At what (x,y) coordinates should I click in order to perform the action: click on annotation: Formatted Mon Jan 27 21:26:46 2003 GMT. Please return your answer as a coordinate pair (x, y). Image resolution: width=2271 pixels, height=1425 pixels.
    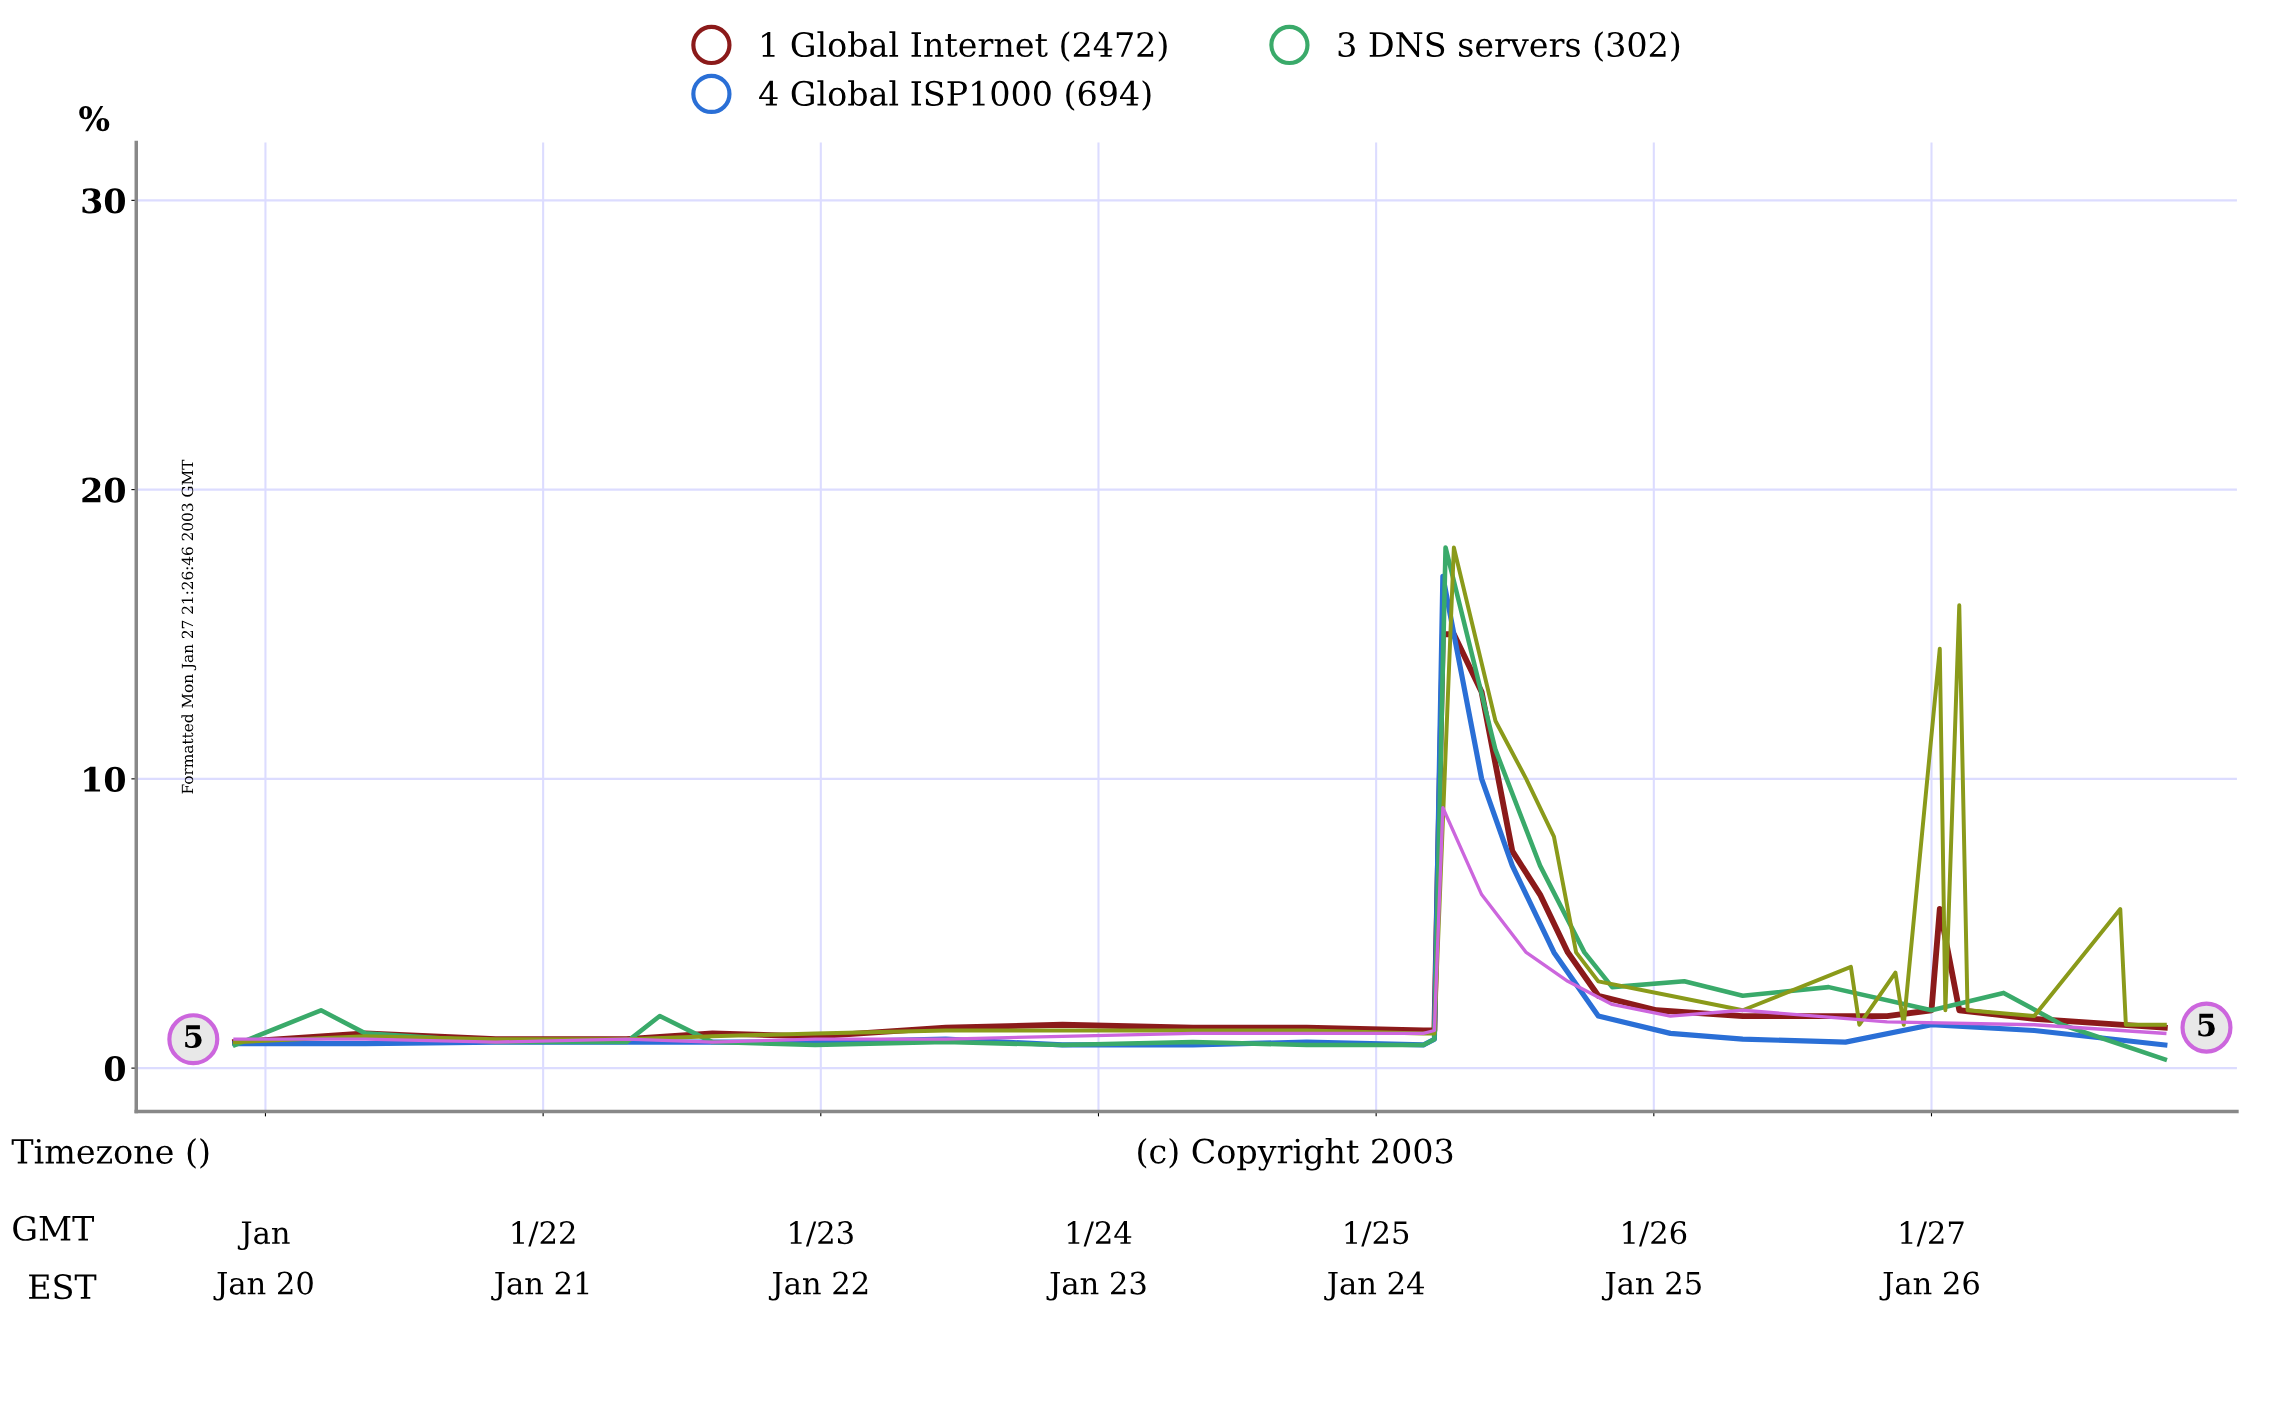
    Looking at the image, I should click on (189, 626).